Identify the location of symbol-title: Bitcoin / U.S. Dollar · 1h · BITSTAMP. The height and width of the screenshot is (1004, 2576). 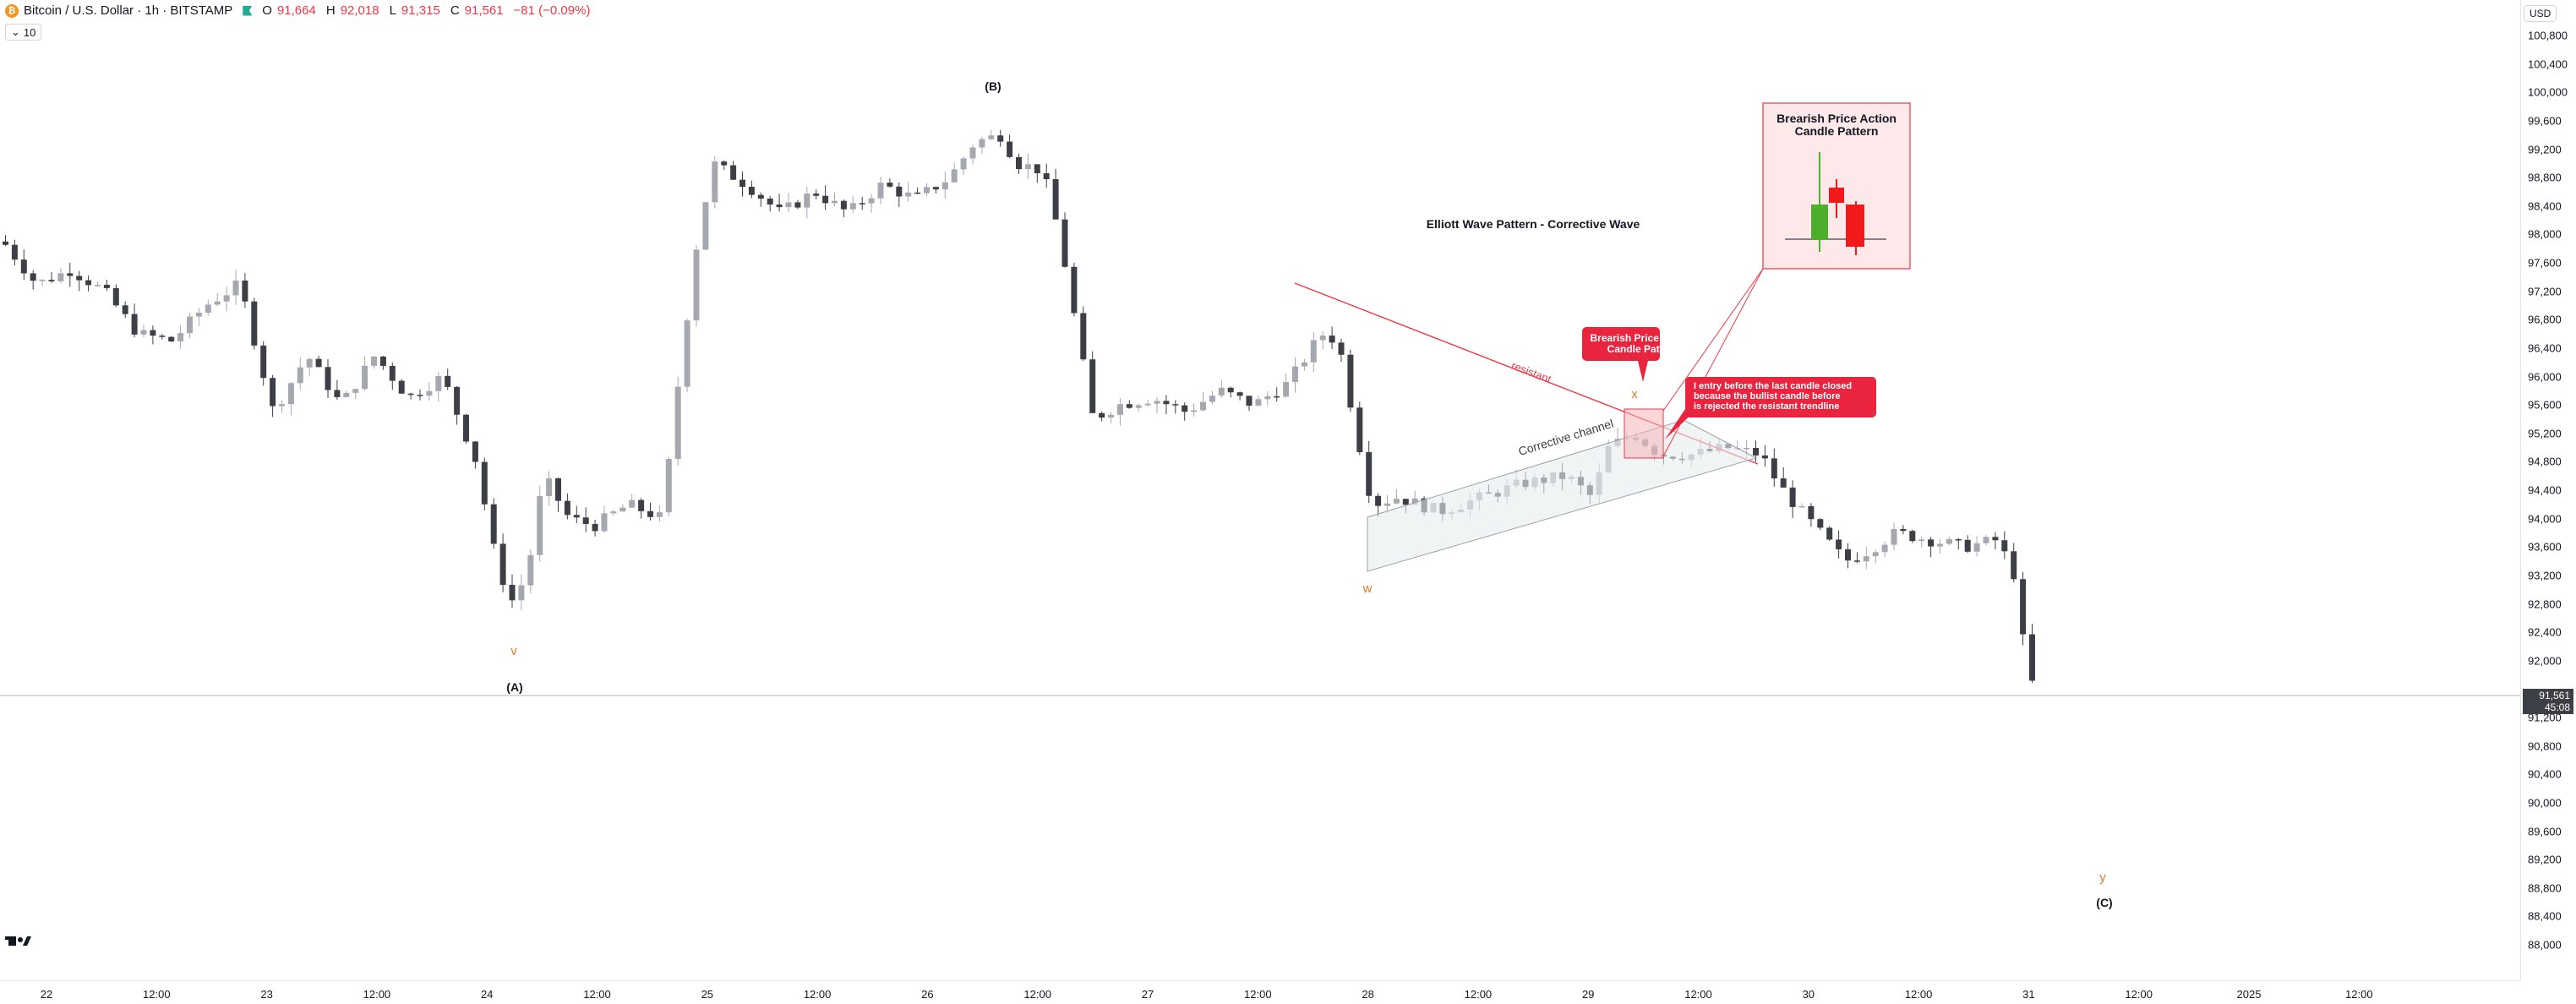
(128, 11).